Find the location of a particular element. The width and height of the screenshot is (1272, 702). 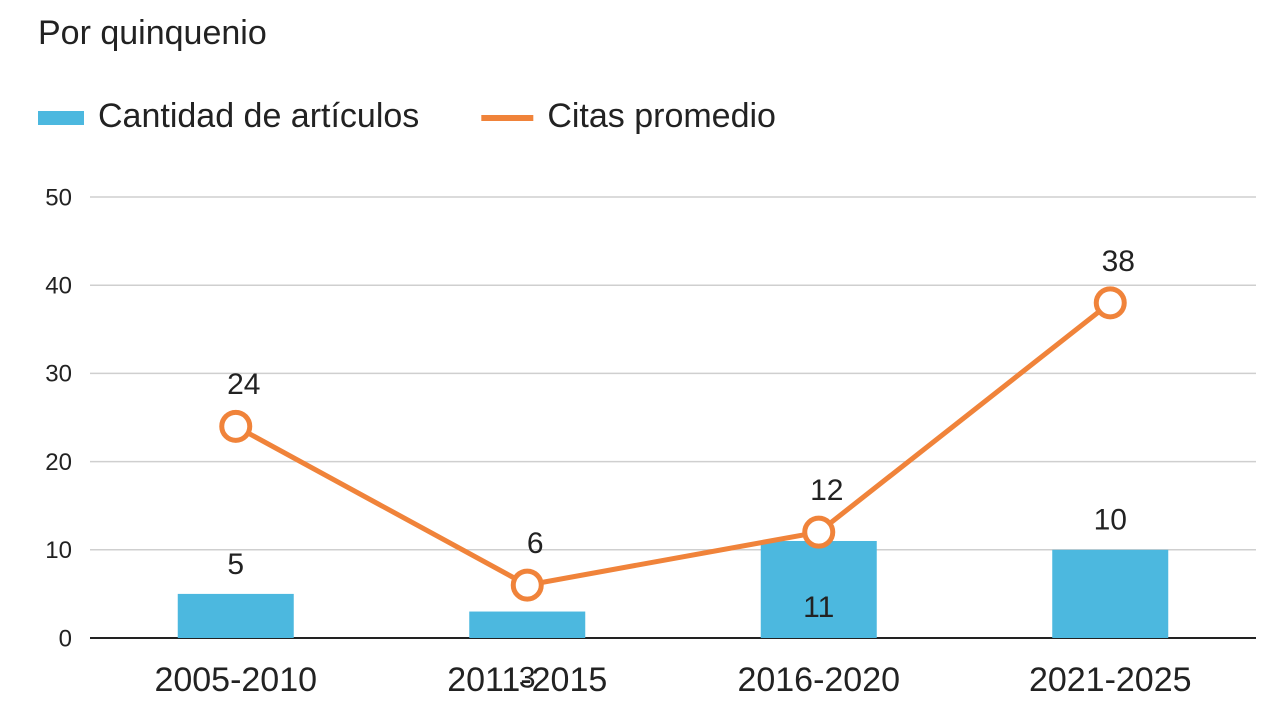

y-tick-label: 40 is located at coordinates (58, 286).